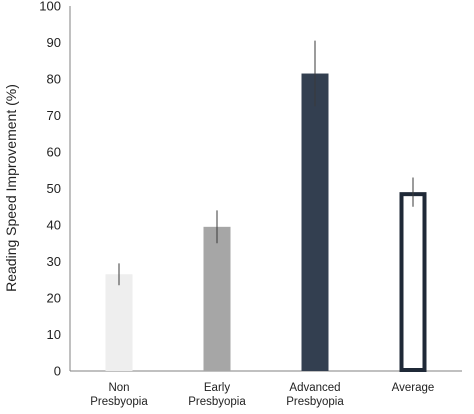 The width and height of the screenshot is (474, 414). I want to click on x-category-label: Average, so click(413, 388).